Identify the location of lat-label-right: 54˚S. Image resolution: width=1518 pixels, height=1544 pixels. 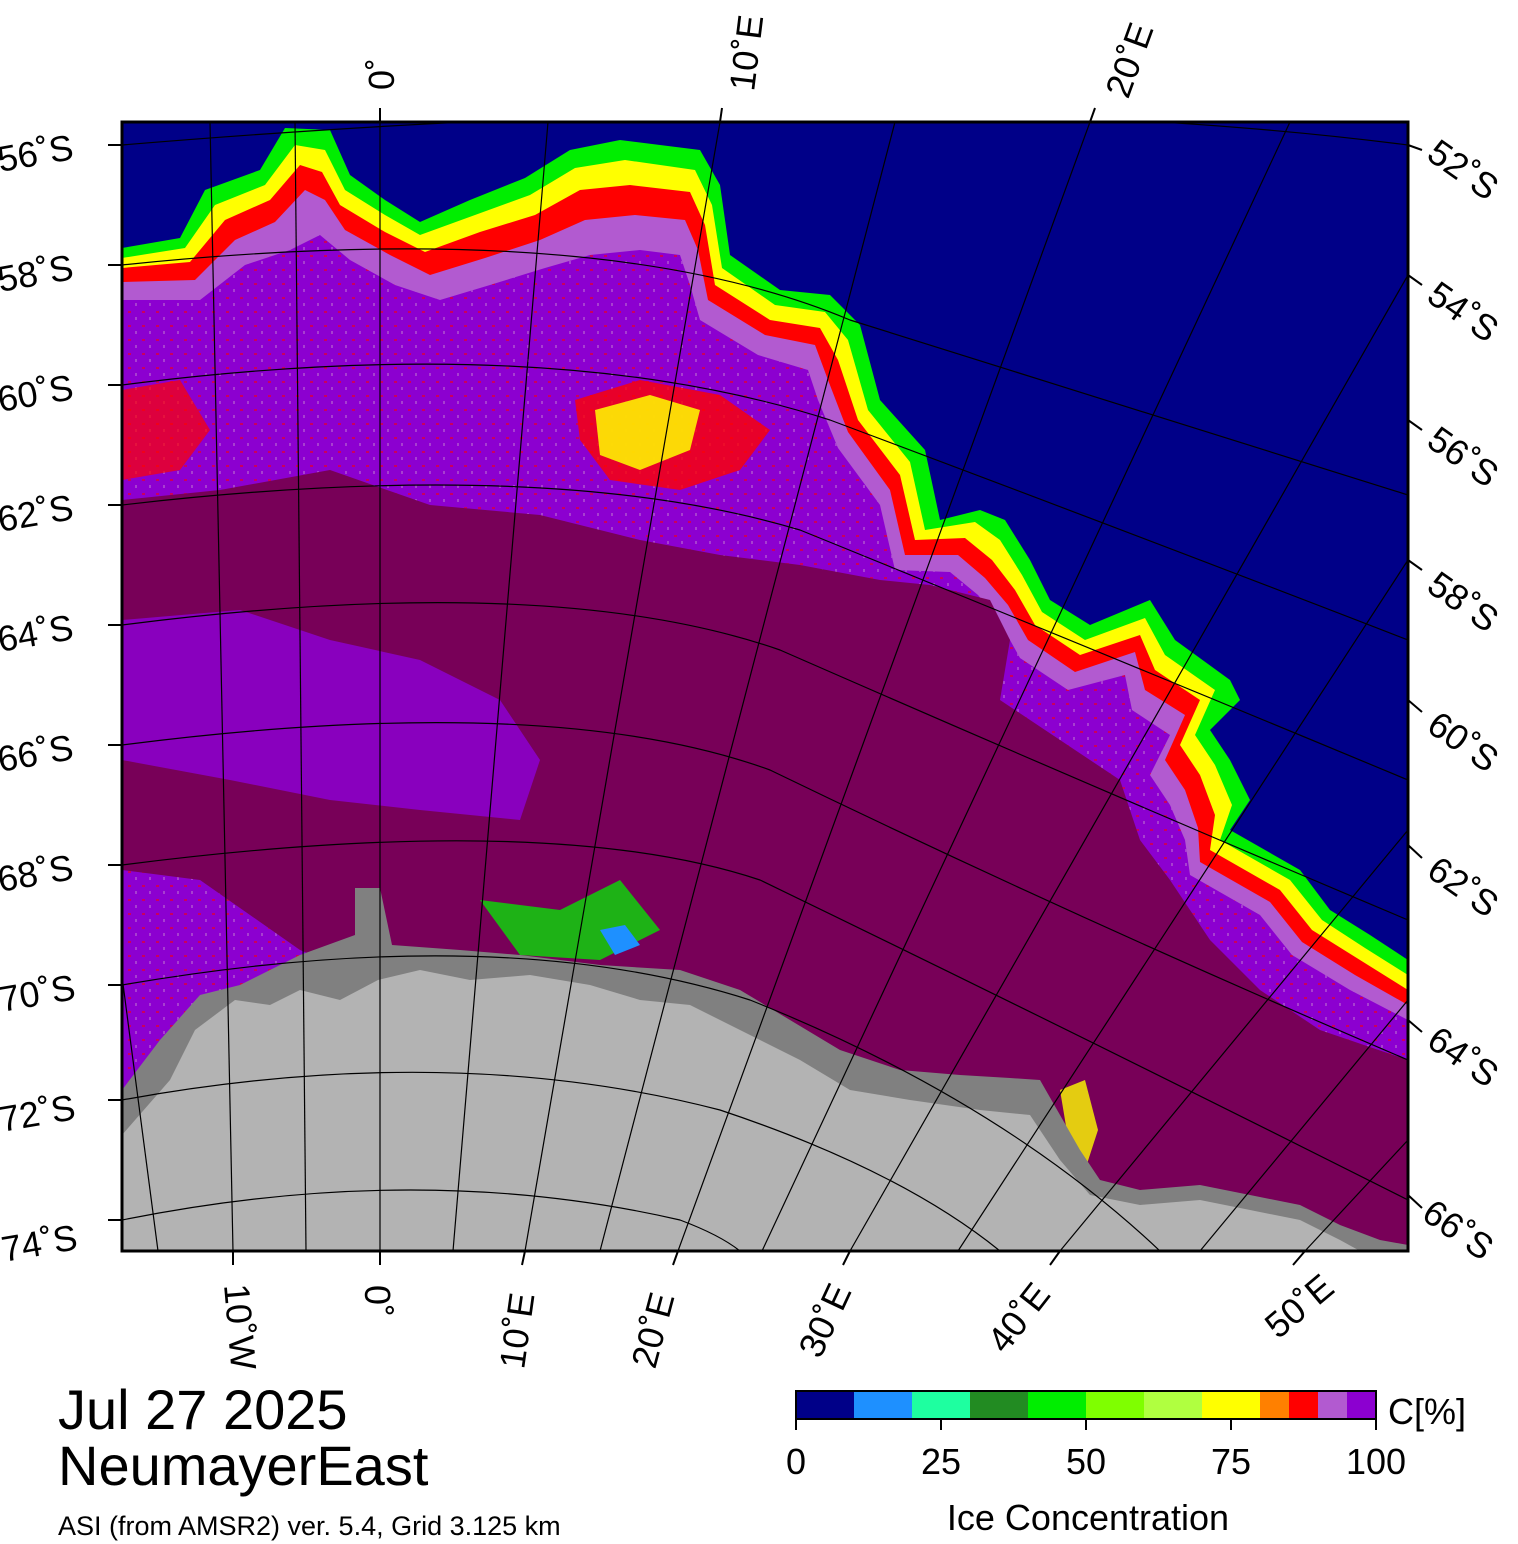
(1463, 311).